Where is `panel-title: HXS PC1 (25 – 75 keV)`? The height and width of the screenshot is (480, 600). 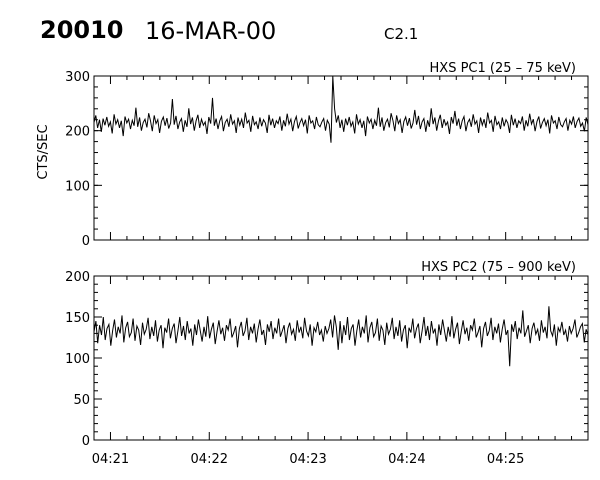 panel-title: HXS PC1 (25 – 75 keV) is located at coordinates (503, 68).